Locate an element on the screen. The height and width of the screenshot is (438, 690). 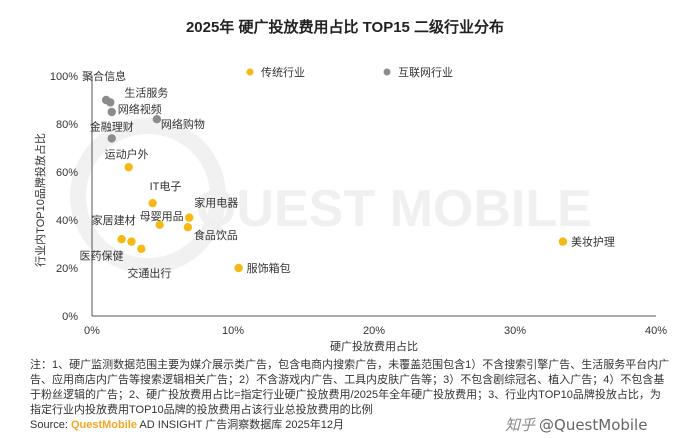
point-label: 交通出行 is located at coordinates (149, 273).